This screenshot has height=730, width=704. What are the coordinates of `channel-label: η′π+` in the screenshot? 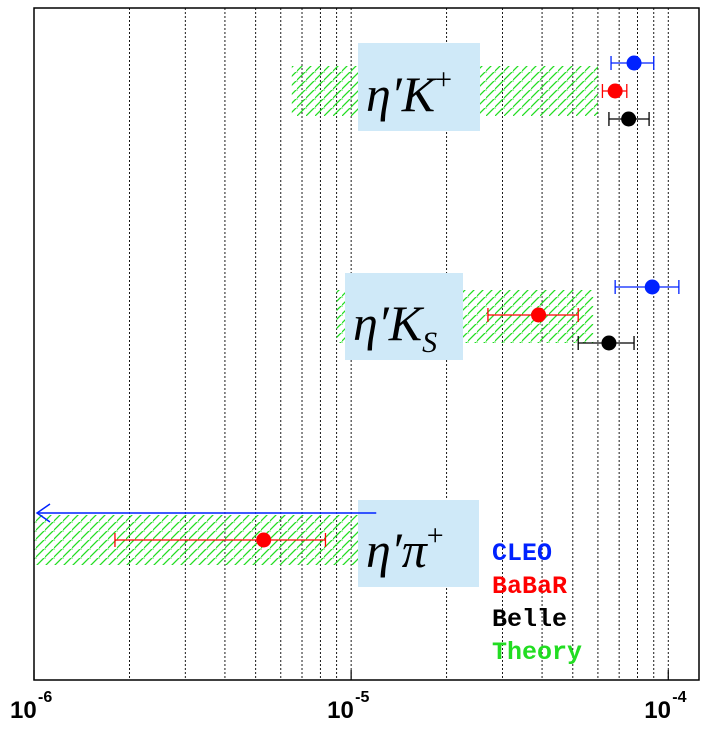 It's located at (405, 548).